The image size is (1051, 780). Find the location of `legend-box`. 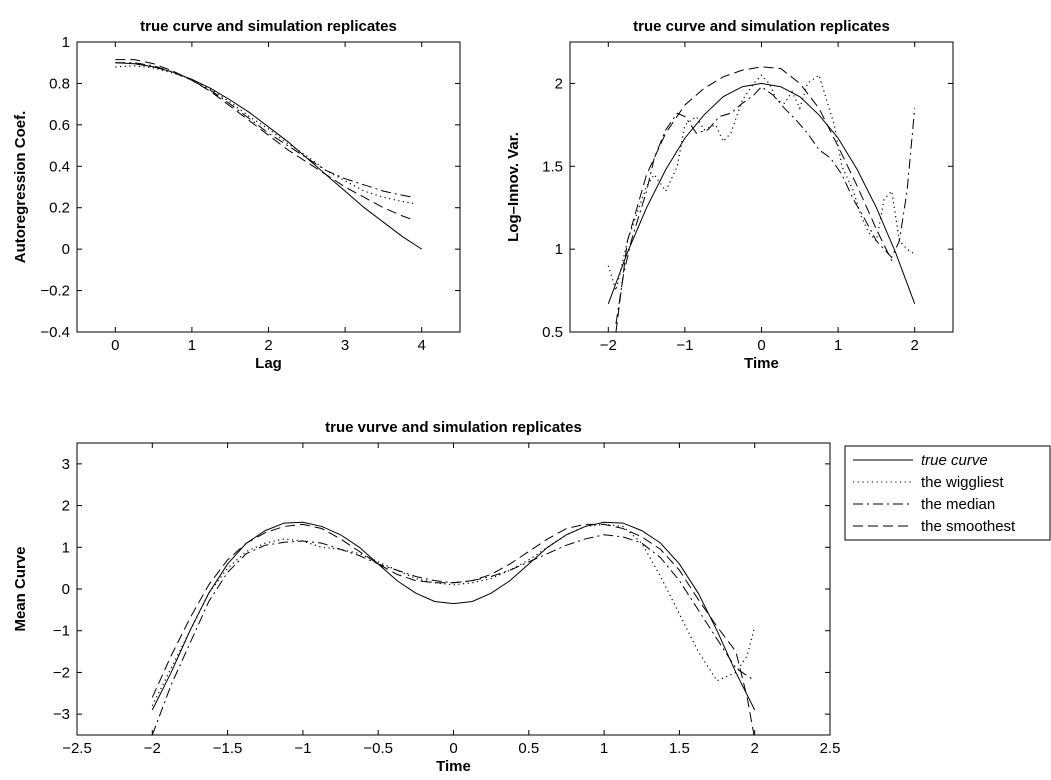

legend-box is located at coordinates (947, 493).